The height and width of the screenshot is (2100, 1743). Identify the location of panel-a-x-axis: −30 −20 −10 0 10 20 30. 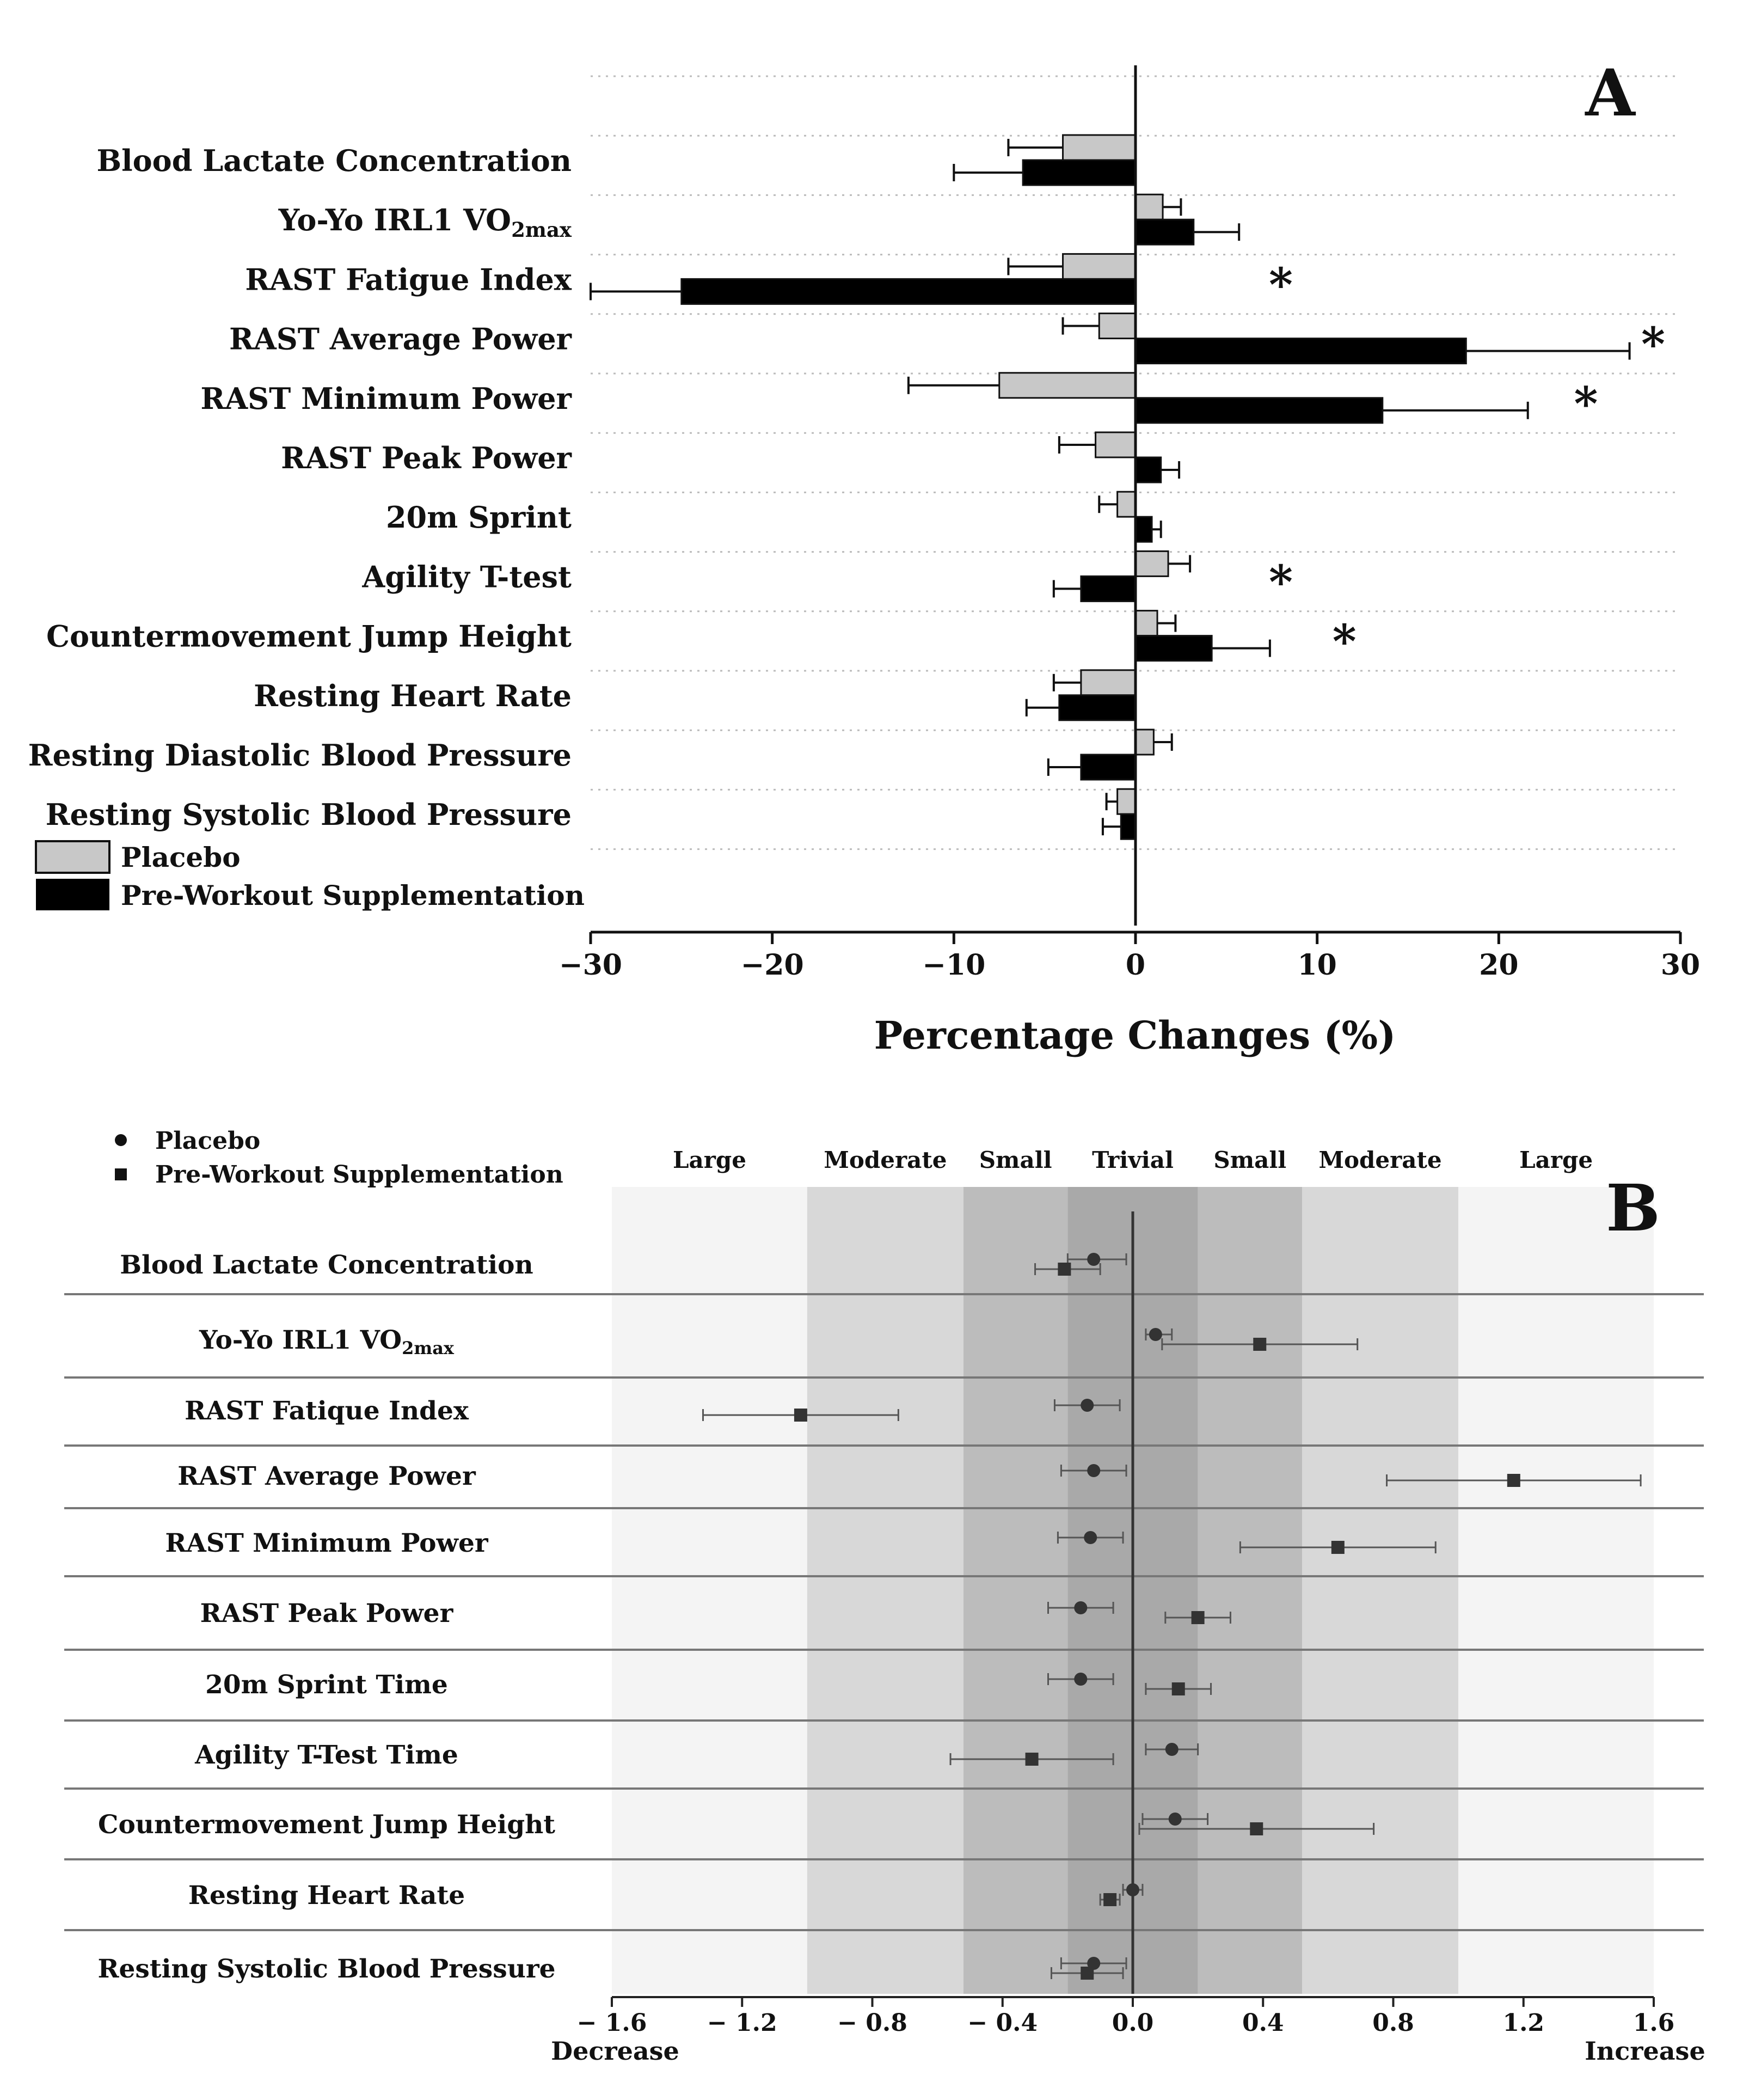
(1129, 956).